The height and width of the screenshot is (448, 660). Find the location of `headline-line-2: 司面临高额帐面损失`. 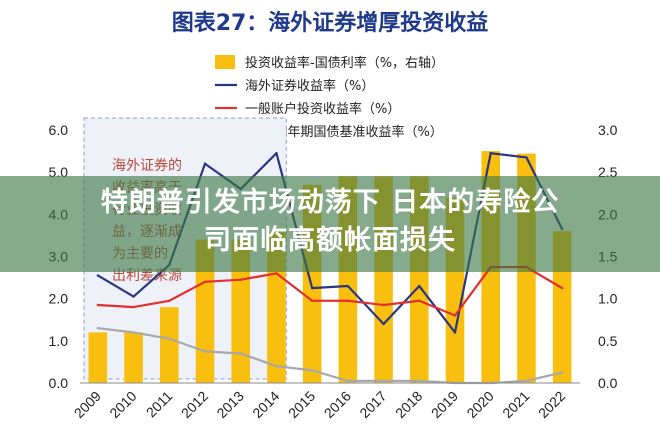

headline-line-2: 司面临高额帐面损失 is located at coordinates (330, 240).